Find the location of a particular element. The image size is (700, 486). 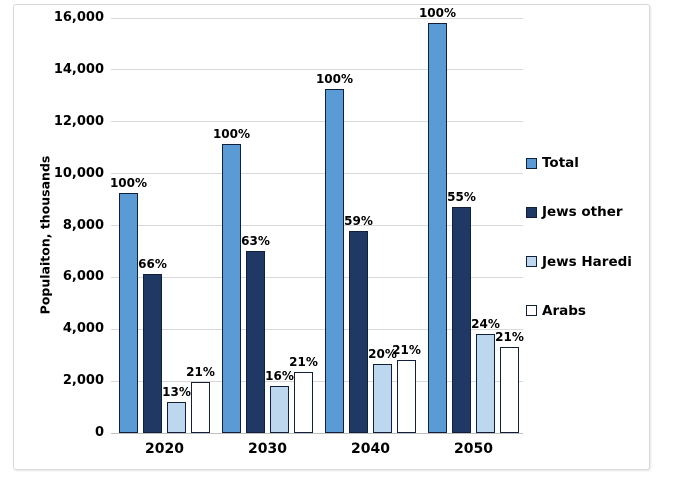

legend-item: Jews Haredi is located at coordinates (579, 262).